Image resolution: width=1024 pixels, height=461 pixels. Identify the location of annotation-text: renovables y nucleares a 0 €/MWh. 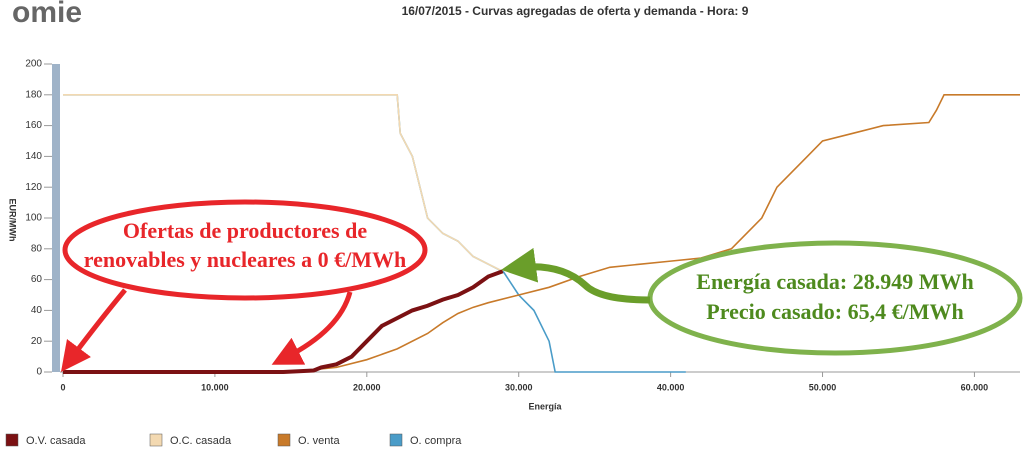
(245, 259).